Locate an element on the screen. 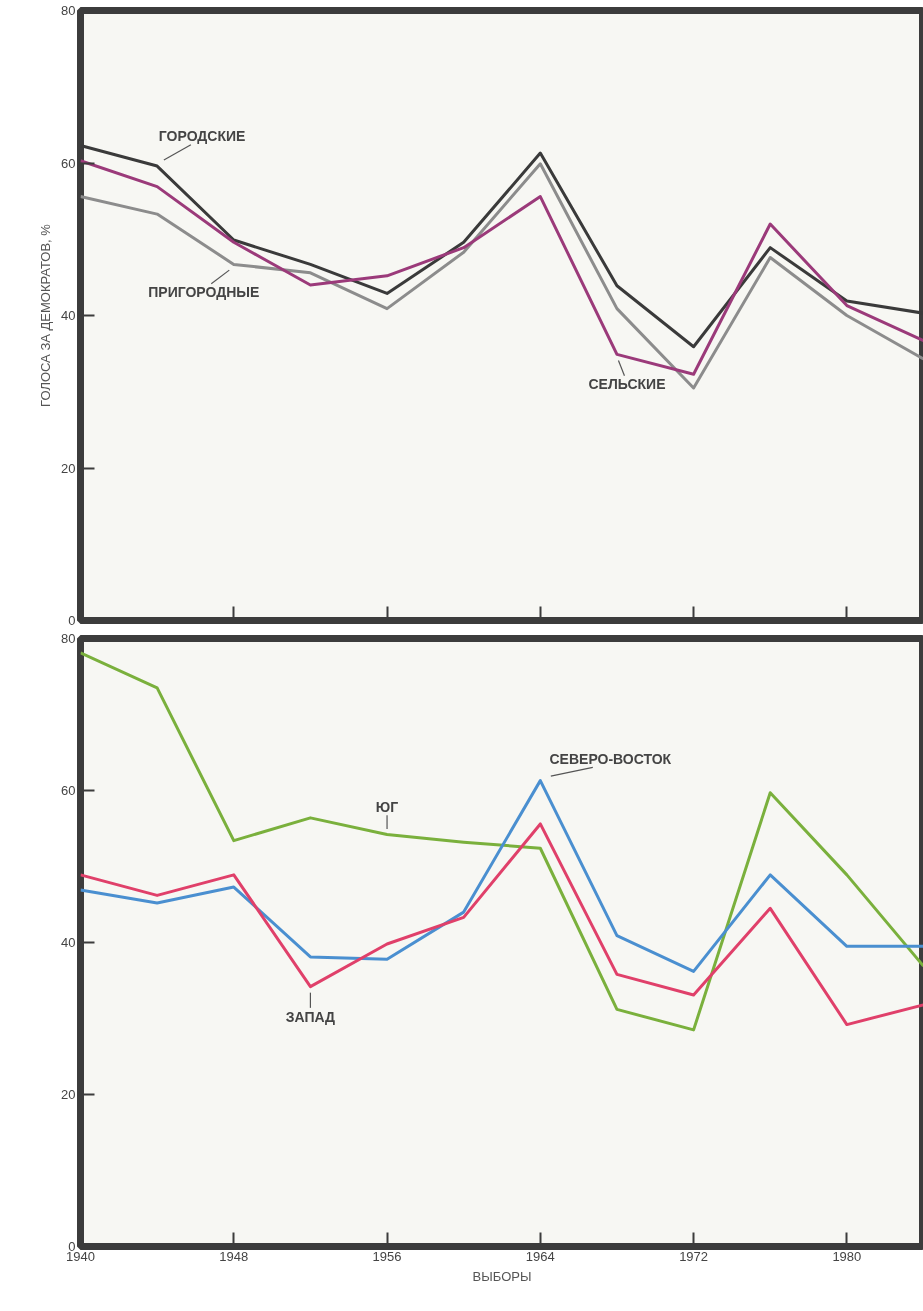 This screenshot has height=1311, width=923. x-tick-label: 1948 is located at coordinates (234, 1256).